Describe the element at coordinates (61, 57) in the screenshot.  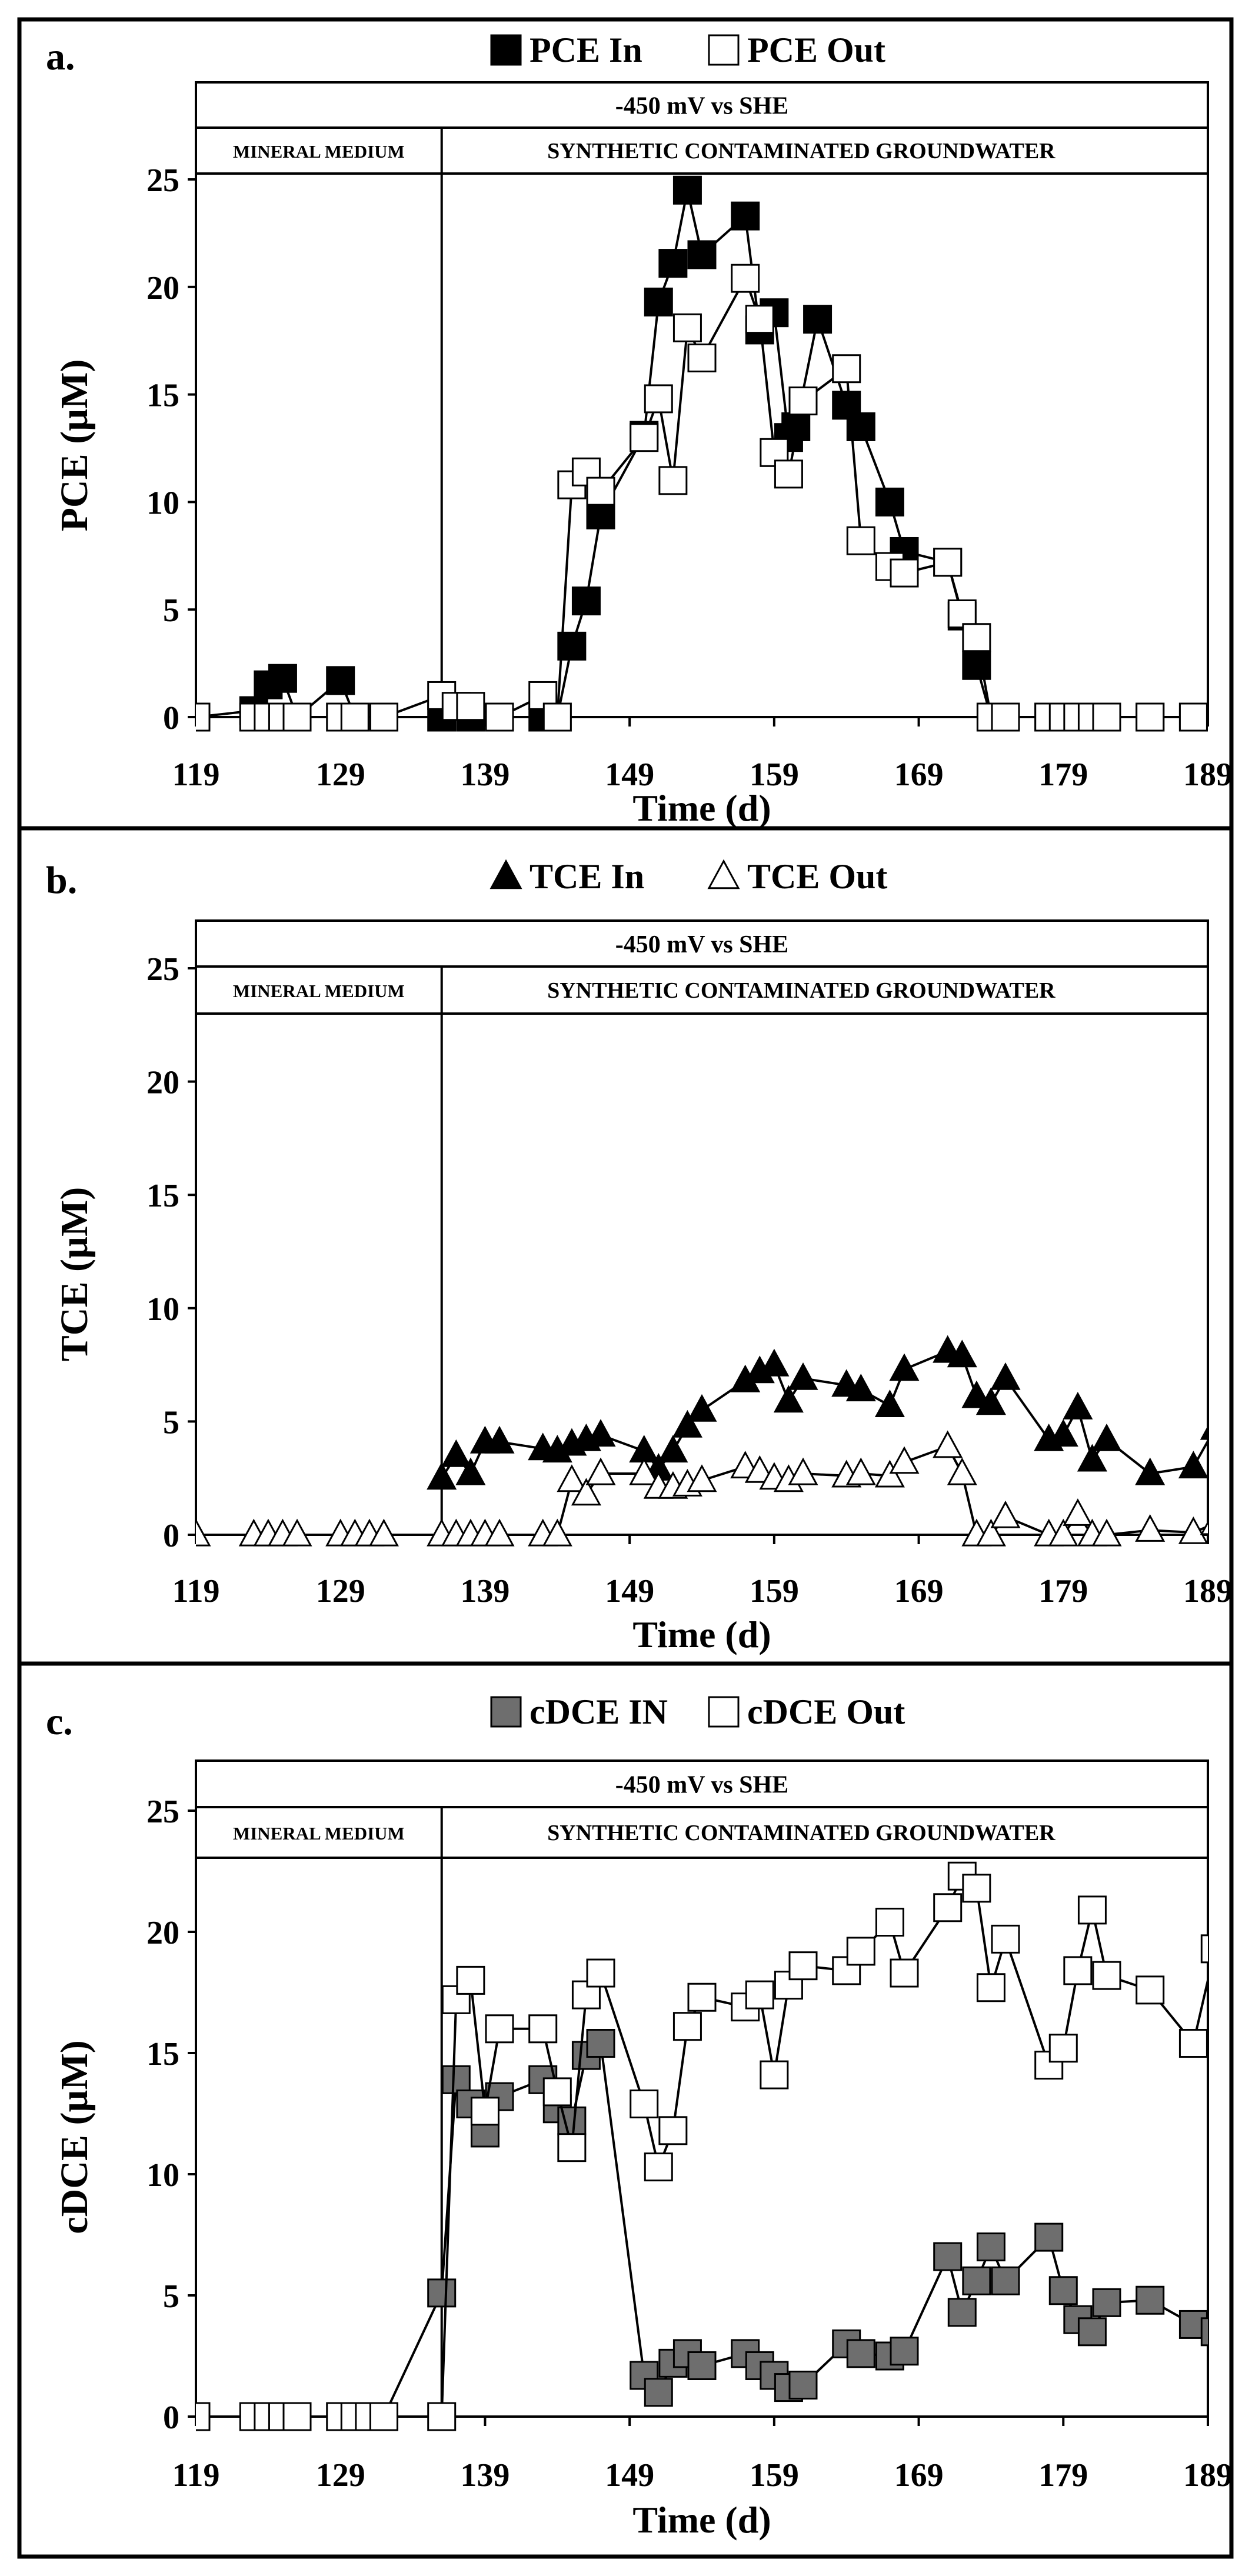
I see `panel-a-panel-label: a.` at that location.